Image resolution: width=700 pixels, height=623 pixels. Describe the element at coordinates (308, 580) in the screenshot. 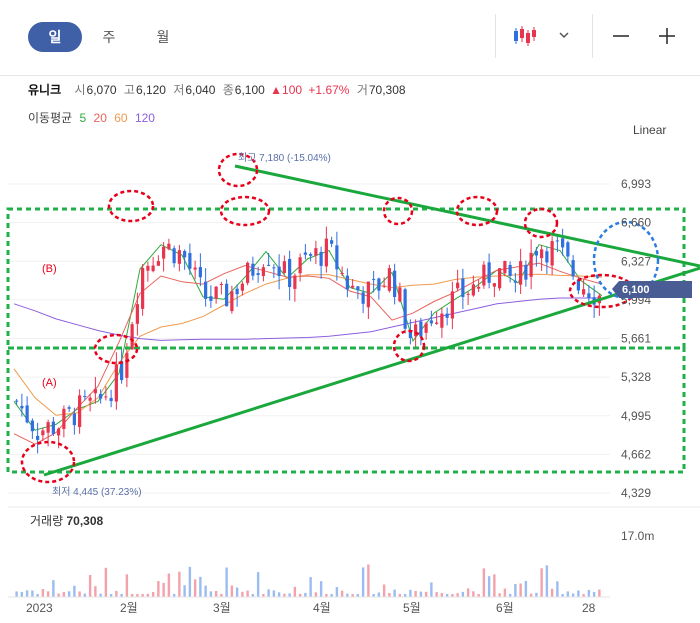

I see `volume-bars` at that location.